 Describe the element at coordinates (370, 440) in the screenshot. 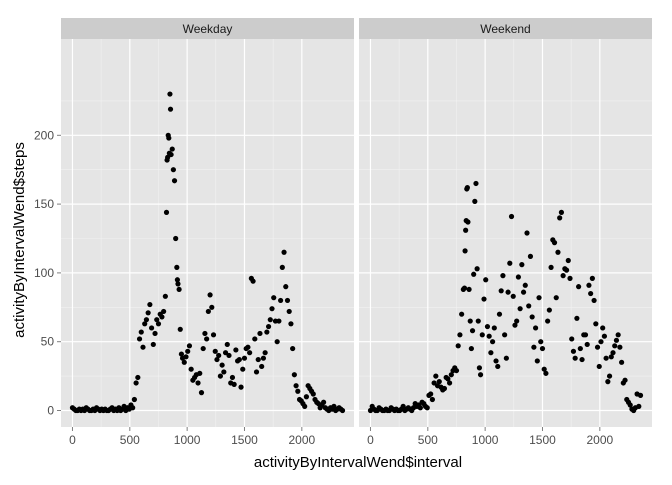

I see `x-tick-label: 0` at that location.